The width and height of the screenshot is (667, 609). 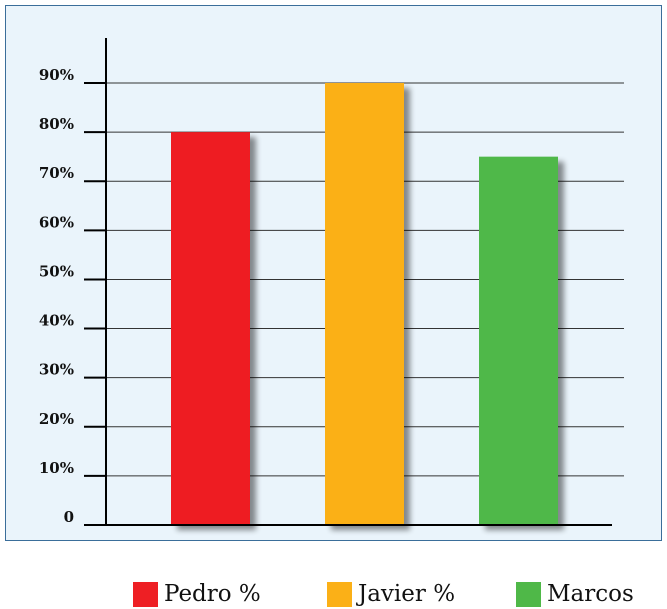 What do you see at coordinates (56, 173) in the screenshot?
I see `y-tick-label: 70%` at bounding box center [56, 173].